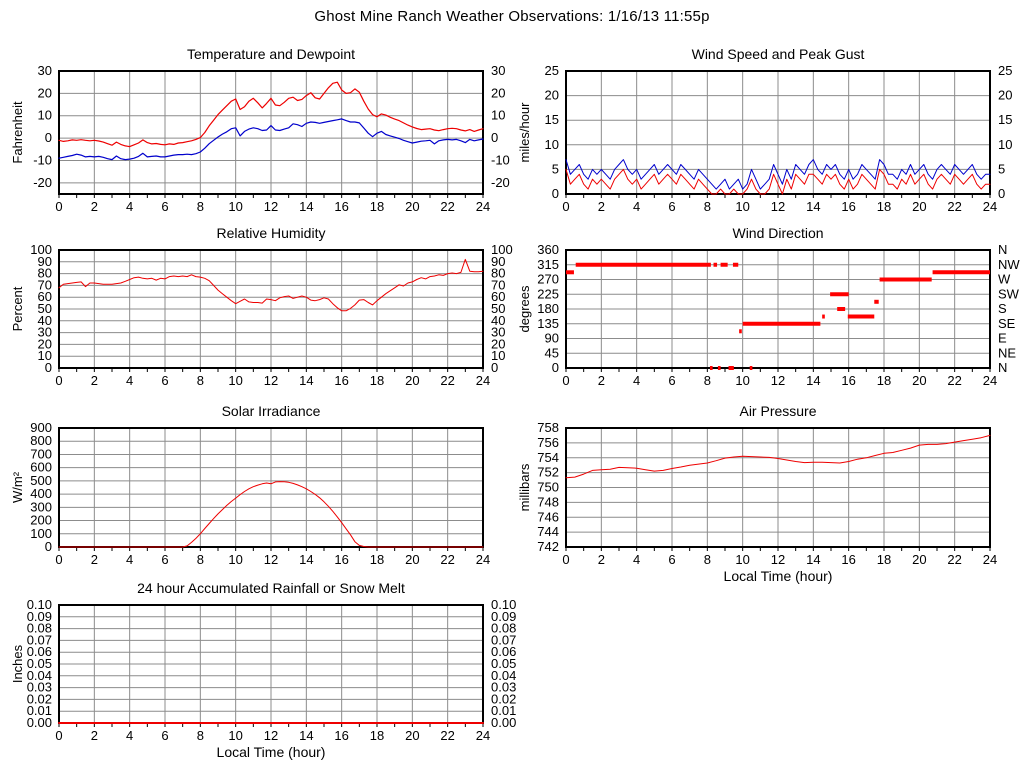 The width and height of the screenshot is (1024, 768). Describe the element at coordinates (500, 159) in the screenshot. I see `y-tick-label-right: -10` at that location.